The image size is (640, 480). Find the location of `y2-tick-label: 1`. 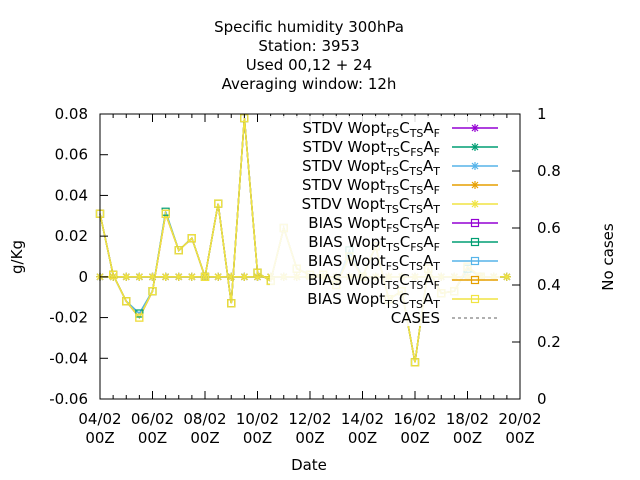

y2-tick-label: 1 is located at coordinates (542, 114).